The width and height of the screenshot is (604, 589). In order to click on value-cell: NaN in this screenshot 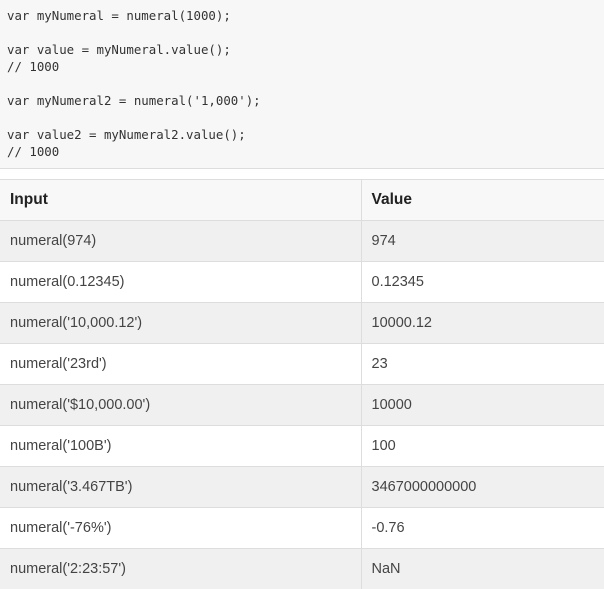, I will do `click(482, 569)`.